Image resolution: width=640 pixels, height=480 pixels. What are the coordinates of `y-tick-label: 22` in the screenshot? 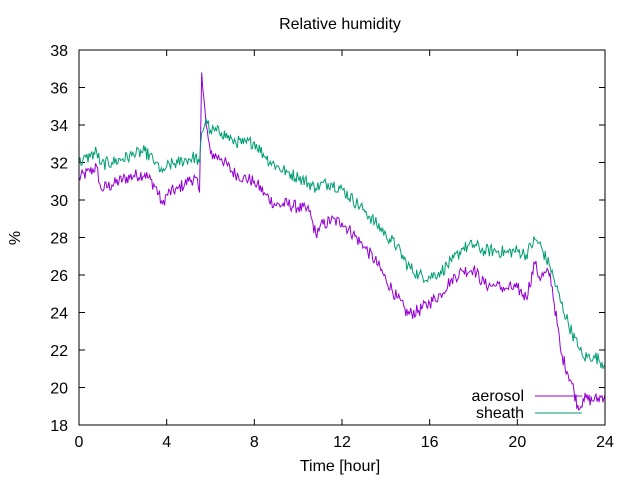 It's located at (59, 351).